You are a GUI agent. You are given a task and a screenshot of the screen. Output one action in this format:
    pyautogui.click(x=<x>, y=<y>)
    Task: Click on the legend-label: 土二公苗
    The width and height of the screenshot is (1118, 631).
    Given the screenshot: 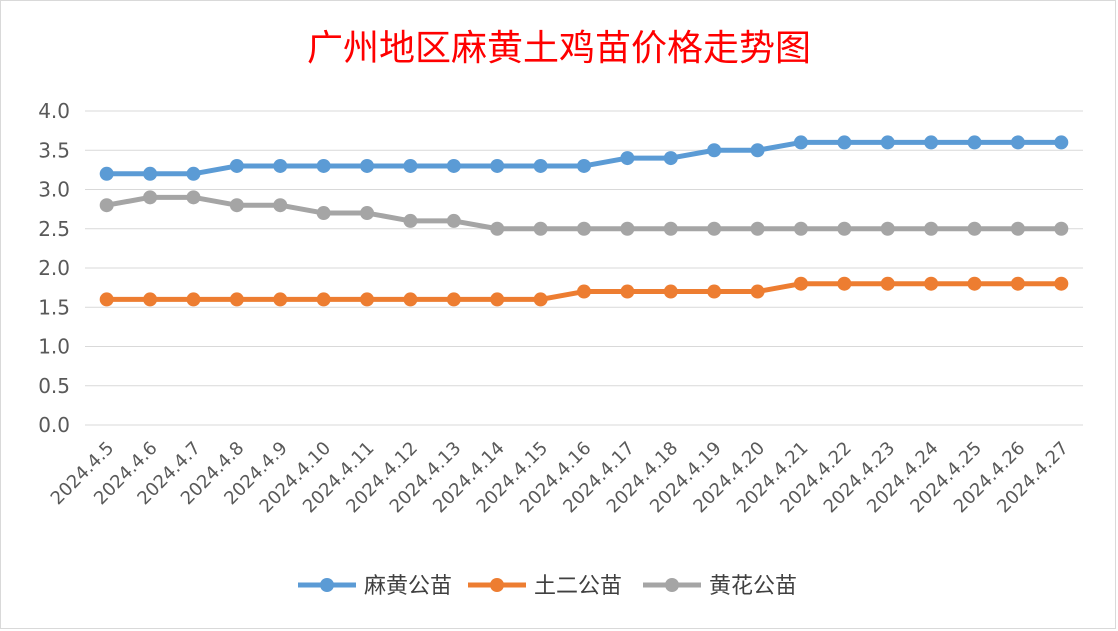 What is the action you would take?
    pyautogui.click(x=578, y=586)
    